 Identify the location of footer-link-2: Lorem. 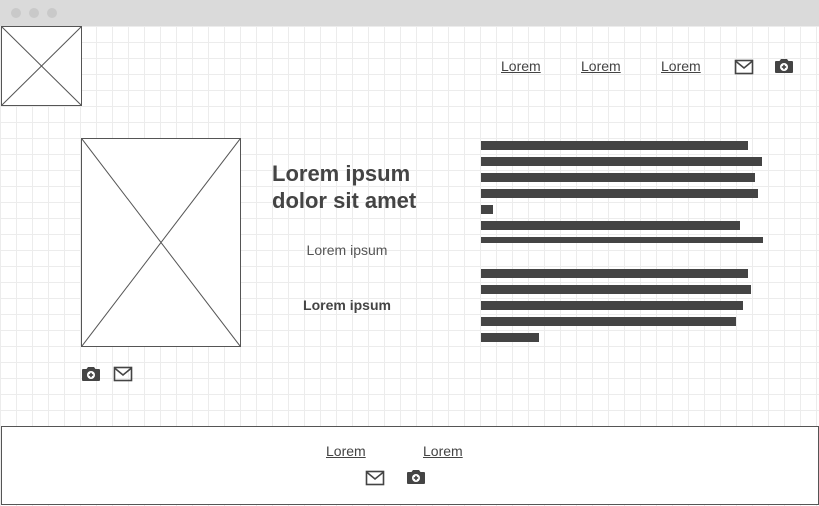
(443, 451).